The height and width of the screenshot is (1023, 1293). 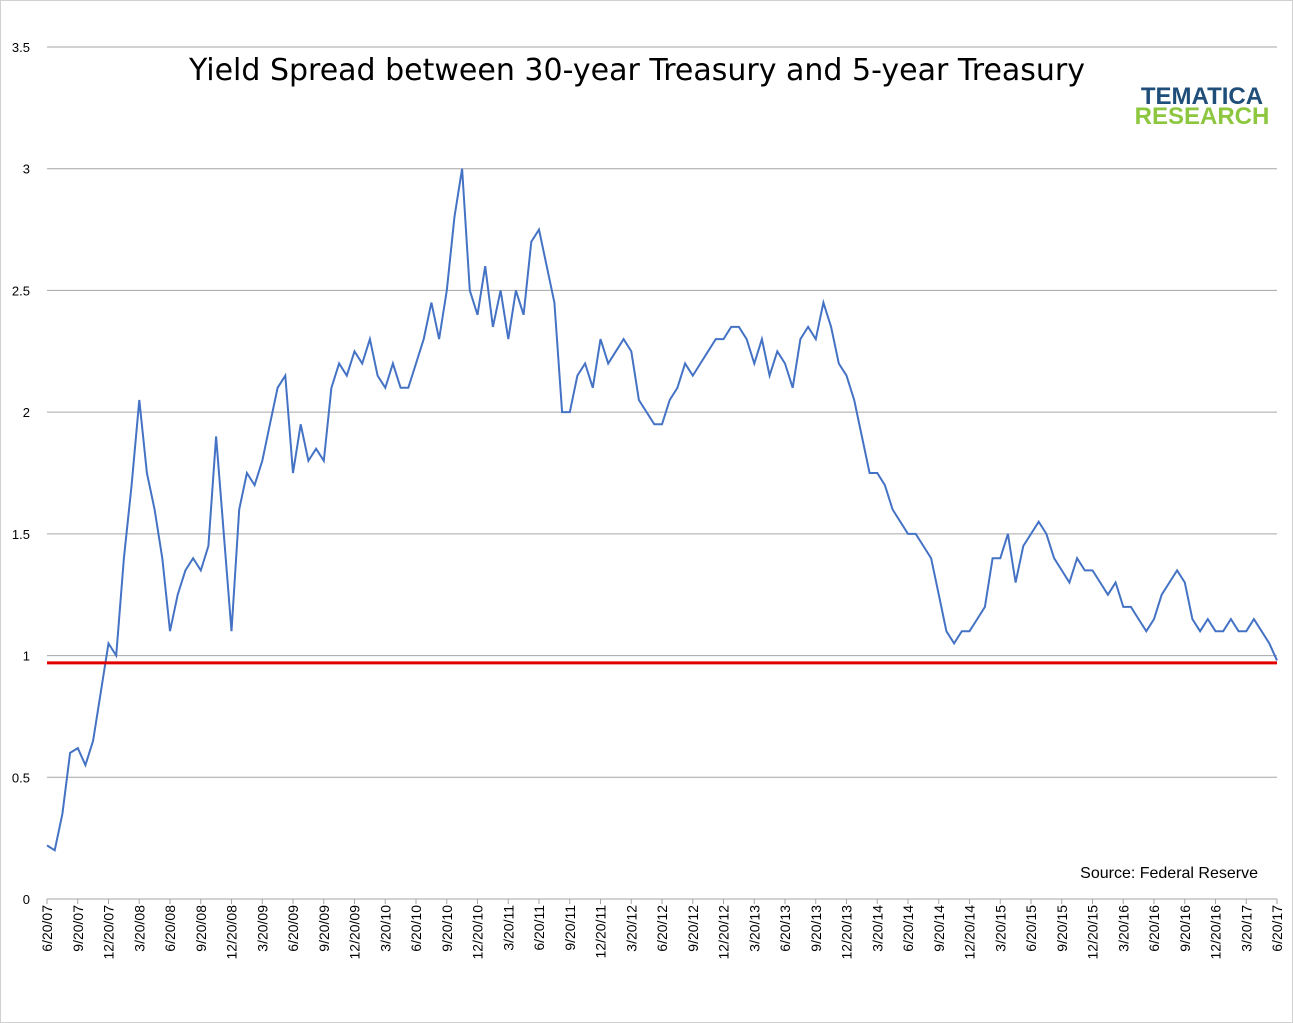 I want to click on x-tick-label: 9/20/15, so click(x=1062, y=928).